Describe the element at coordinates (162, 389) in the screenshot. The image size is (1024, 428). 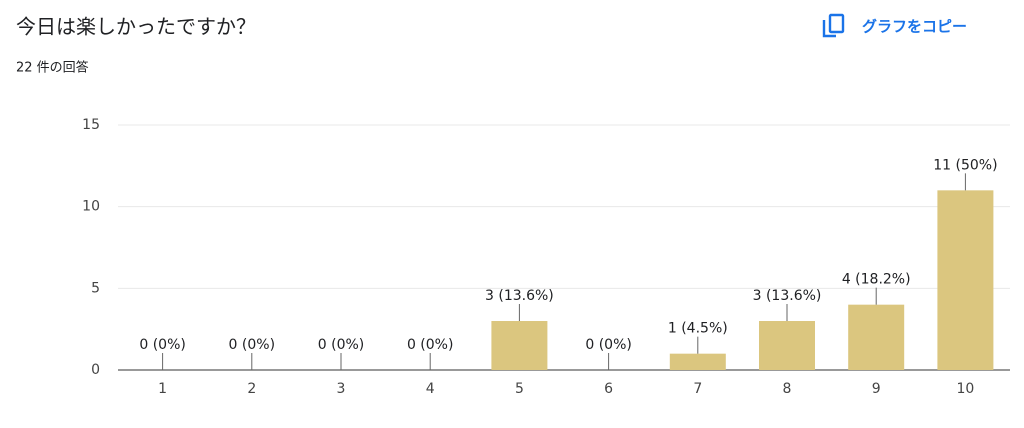
I see `x-tick-label: 1` at that location.